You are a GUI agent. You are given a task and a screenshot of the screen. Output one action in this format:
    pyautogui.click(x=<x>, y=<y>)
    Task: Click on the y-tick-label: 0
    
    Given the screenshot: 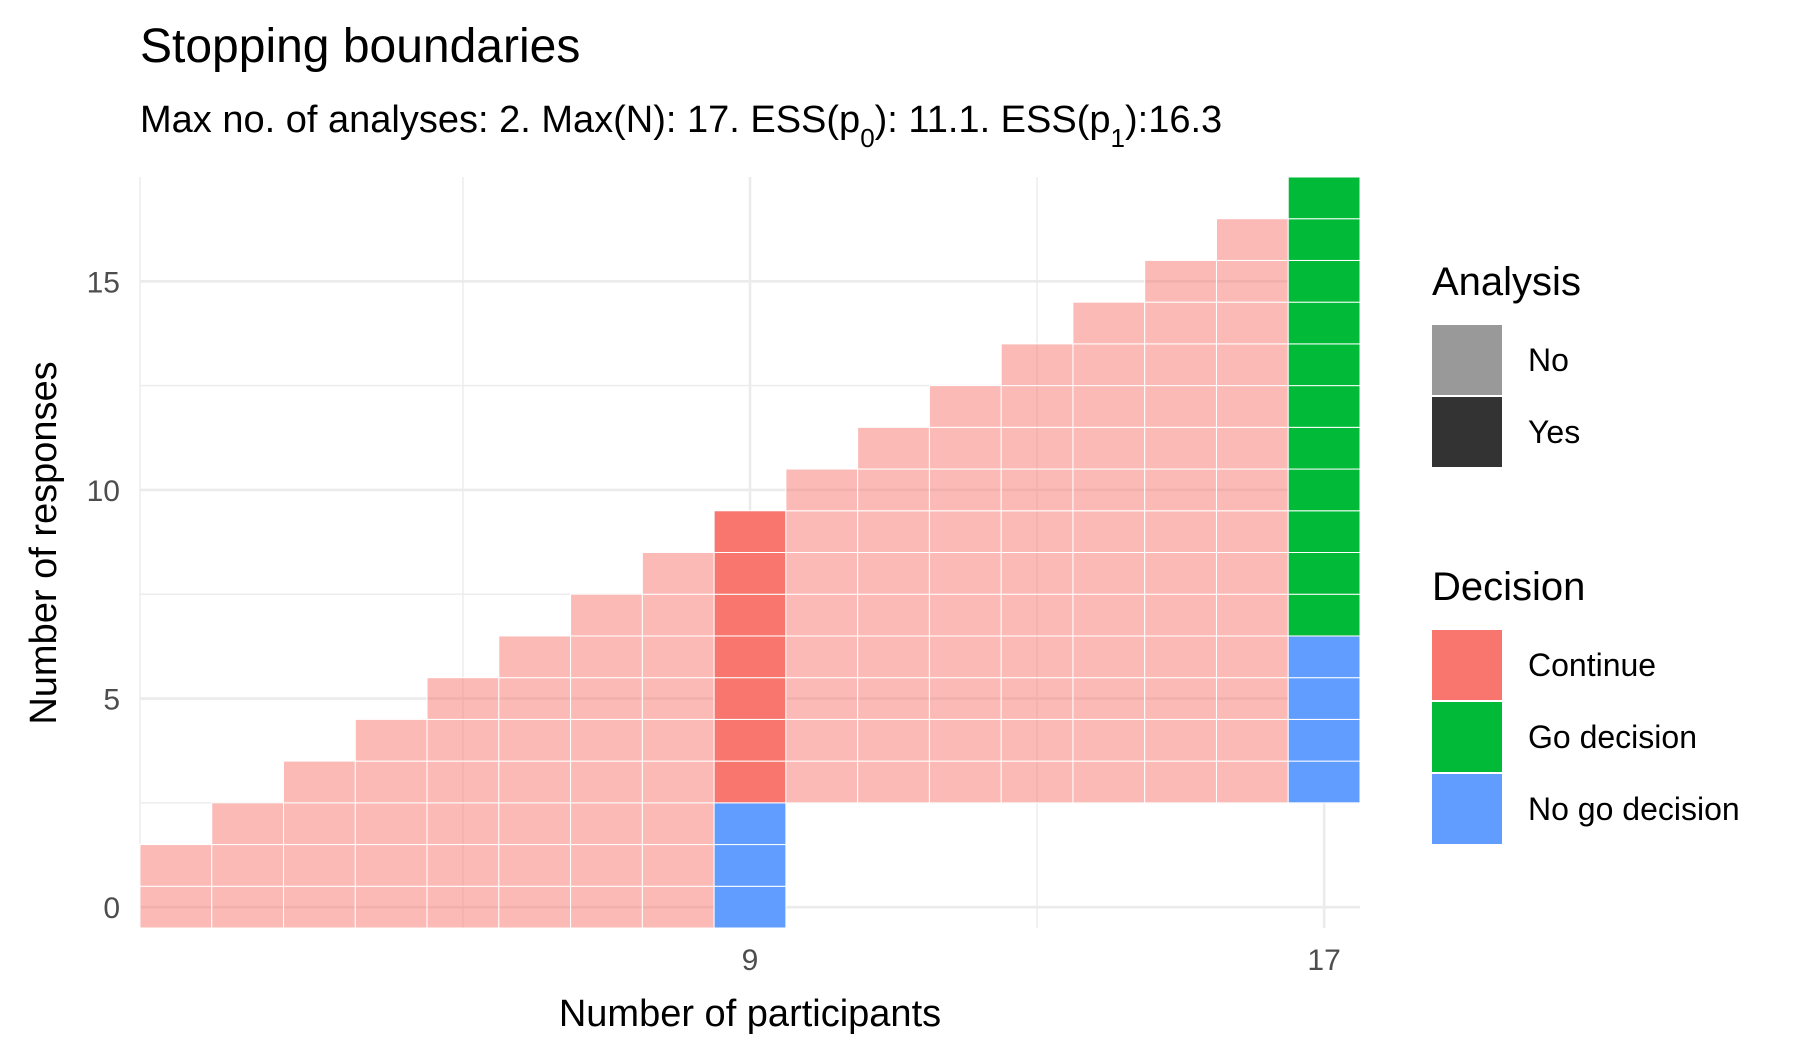 What is the action you would take?
    pyautogui.click(x=111, y=908)
    